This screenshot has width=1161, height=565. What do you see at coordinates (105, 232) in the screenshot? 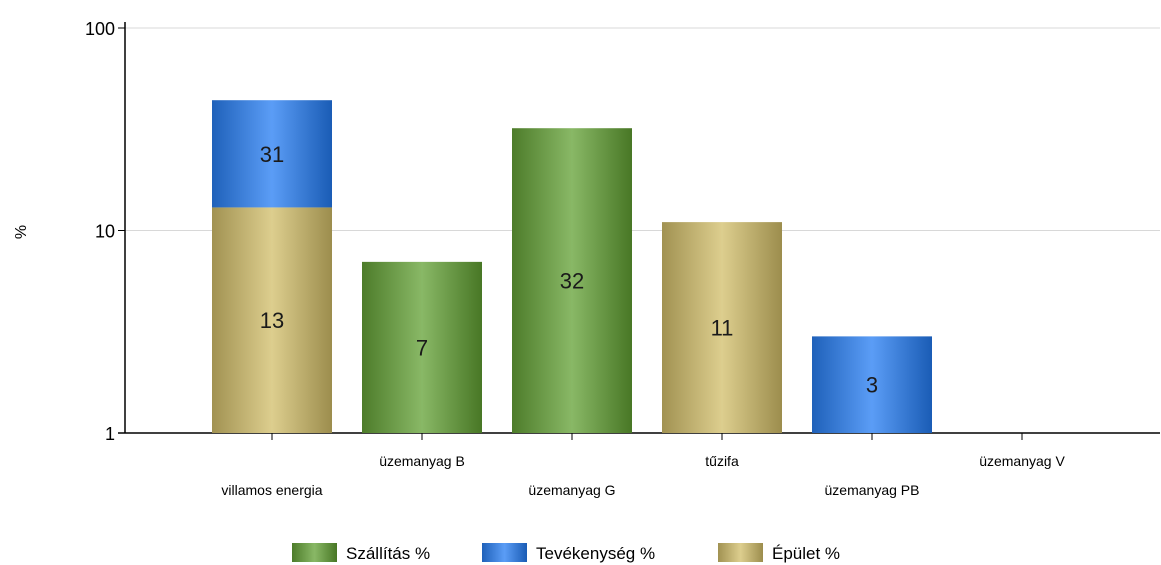
I see `y-tick-label: 10` at bounding box center [105, 232].